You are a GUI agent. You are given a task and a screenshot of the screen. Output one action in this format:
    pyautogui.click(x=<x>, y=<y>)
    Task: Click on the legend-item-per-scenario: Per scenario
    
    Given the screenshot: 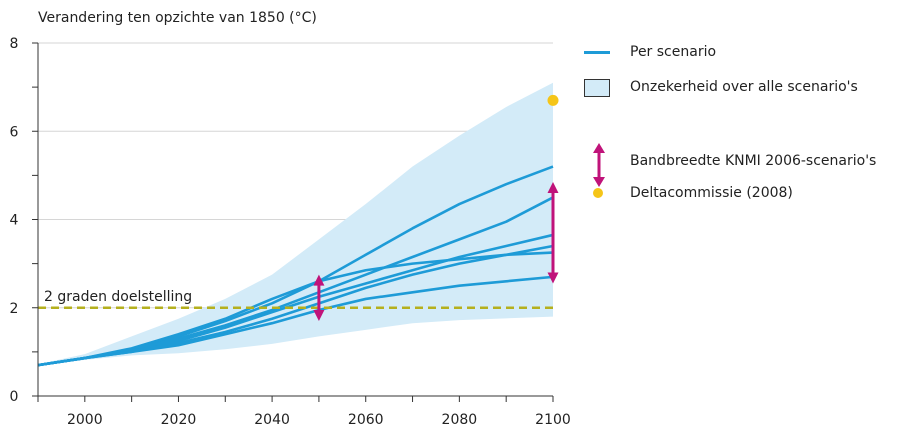 What is the action you would take?
    pyautogui.click(x=650, y=52)
    